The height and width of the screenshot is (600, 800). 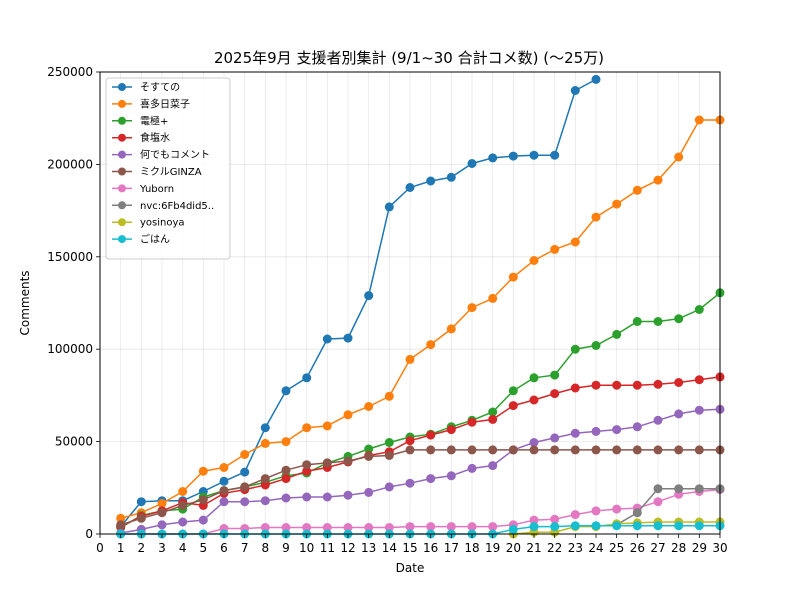 What do you see at coordinates (492, 548) in the screenshot?
I see `x-tick-label: 19` at bounding box center [492, 548].